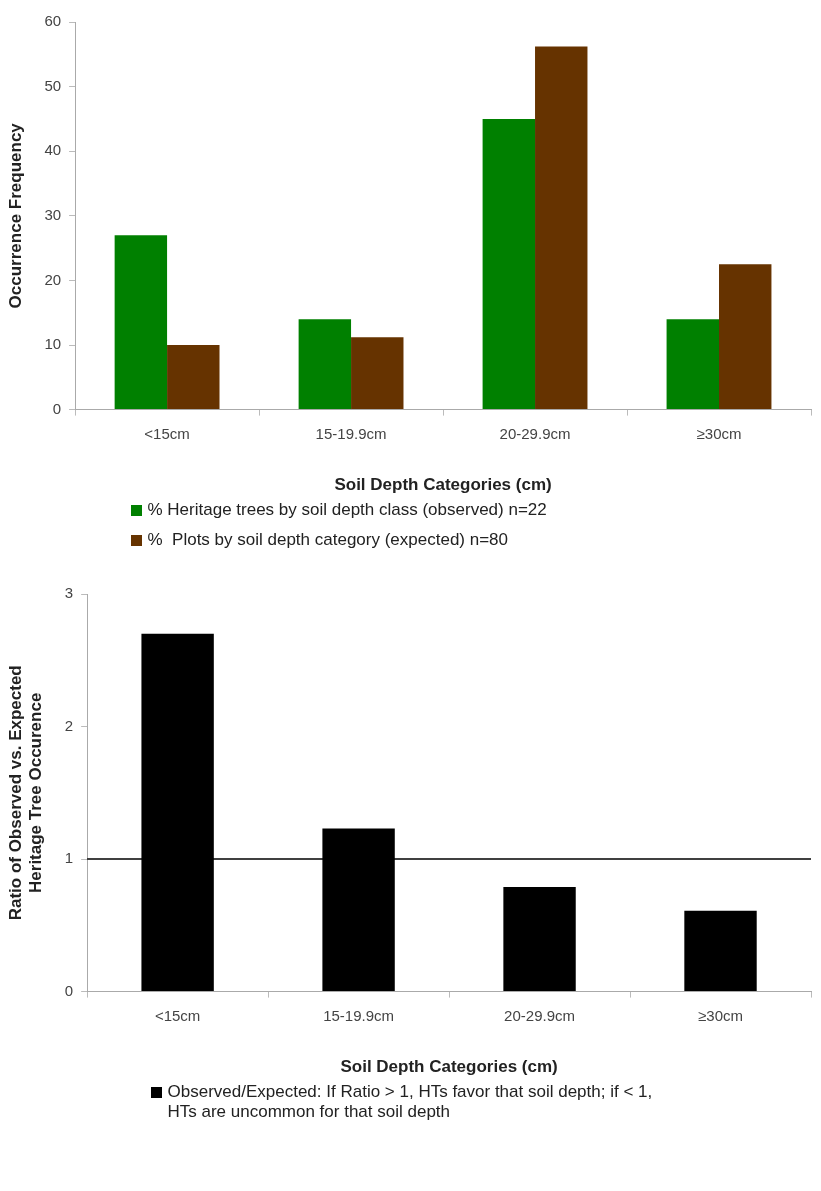  What do you see at coordinates (53, 21) in the screenshot?
I see `y-tick-label: 60` at bounding box center [53, 21].